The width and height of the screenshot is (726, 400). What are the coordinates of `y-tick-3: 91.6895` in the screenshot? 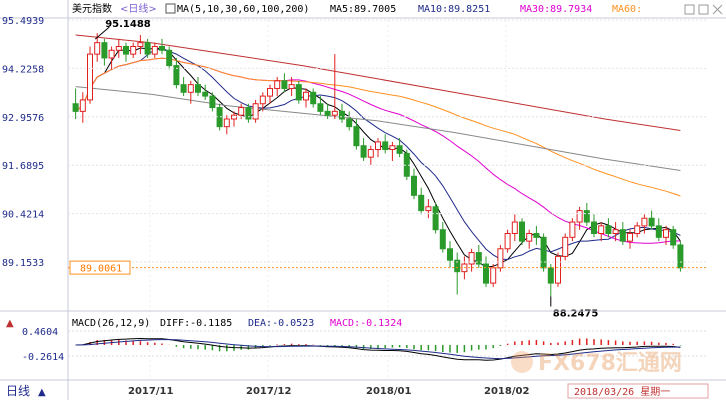 It's located at (23, 166).